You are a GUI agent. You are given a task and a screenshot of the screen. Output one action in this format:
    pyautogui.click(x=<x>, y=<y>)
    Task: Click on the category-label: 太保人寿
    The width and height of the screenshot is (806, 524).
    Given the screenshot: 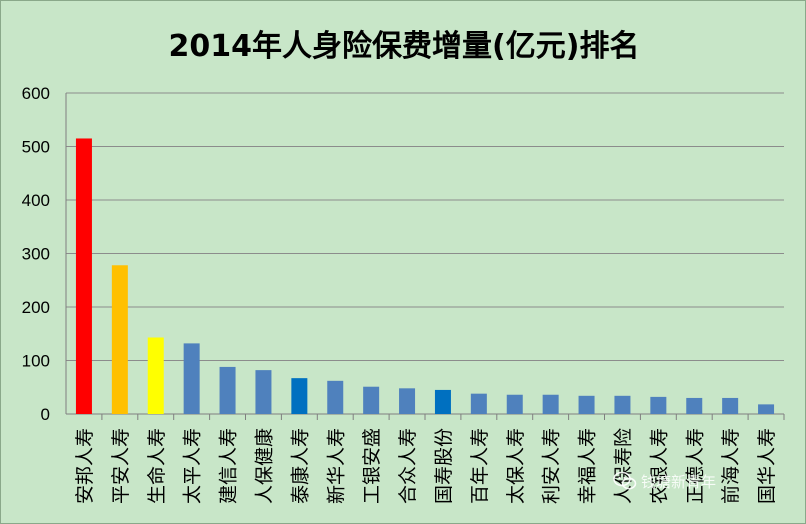 What is the action you would take?
    pyautogui.click(x=516, y=466)
    